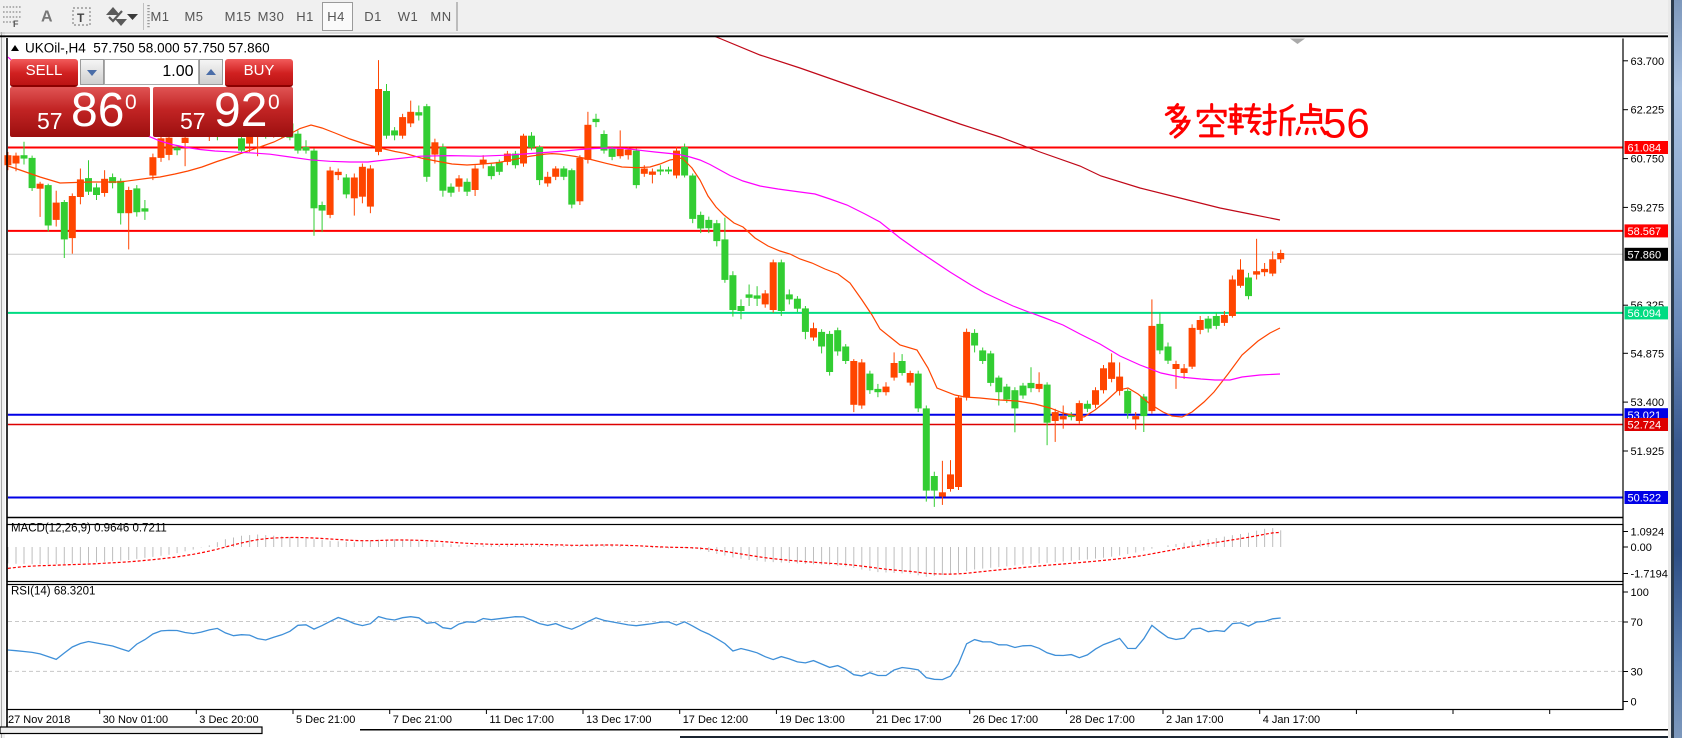  What do you see at coordinates (1648, 111) in the screenshot?
I see `svg-text: 62.225` at bounding box center [1648, 111].